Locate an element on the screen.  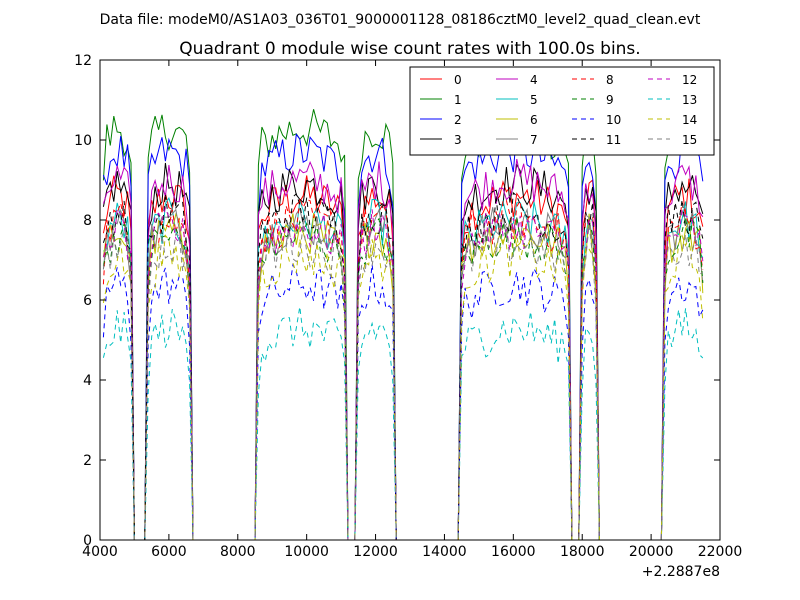
legend-label-8: 8 is located at coordinates (610, 80).